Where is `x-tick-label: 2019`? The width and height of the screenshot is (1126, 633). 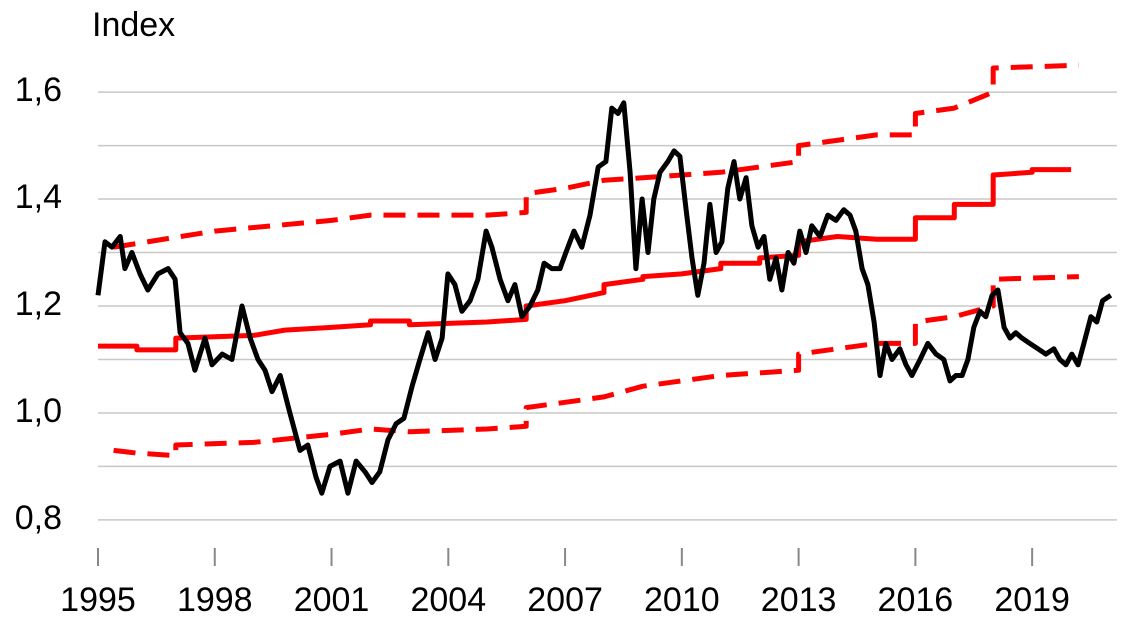 x-tick-label: 2019 is located at coordinates (1032, 600).